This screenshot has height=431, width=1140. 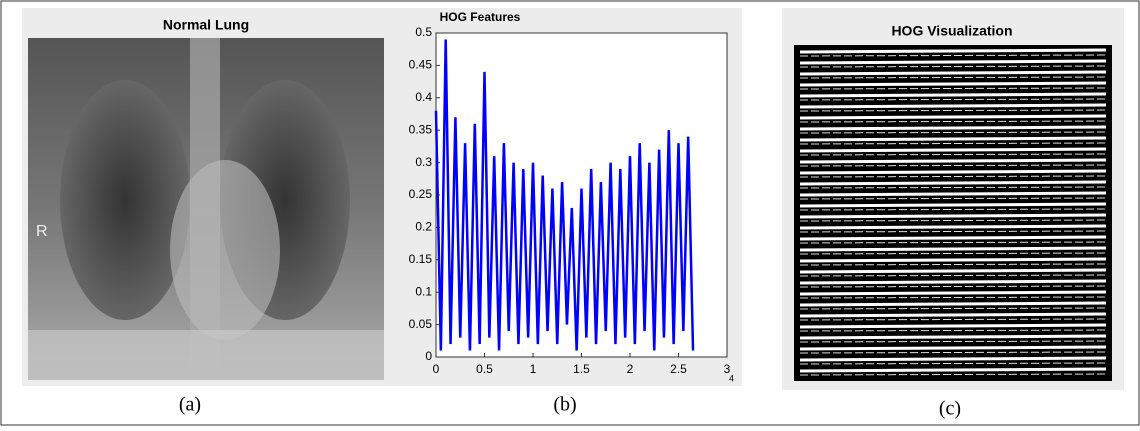 I want to click on x-tick-label: 1, so click(x=533, y=369).